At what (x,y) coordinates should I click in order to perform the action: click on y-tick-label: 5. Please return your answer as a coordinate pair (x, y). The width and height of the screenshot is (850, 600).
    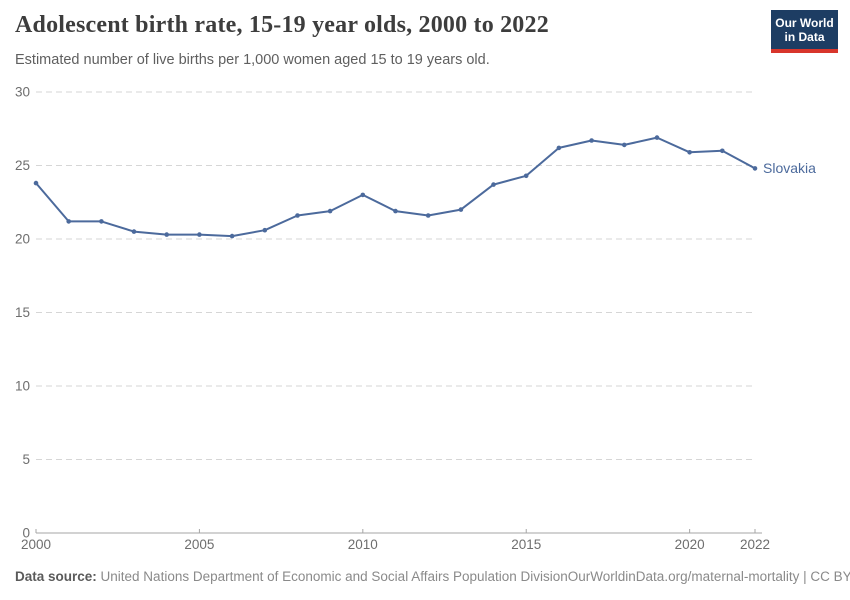
    Looking at the image, I should click on (26, 459).